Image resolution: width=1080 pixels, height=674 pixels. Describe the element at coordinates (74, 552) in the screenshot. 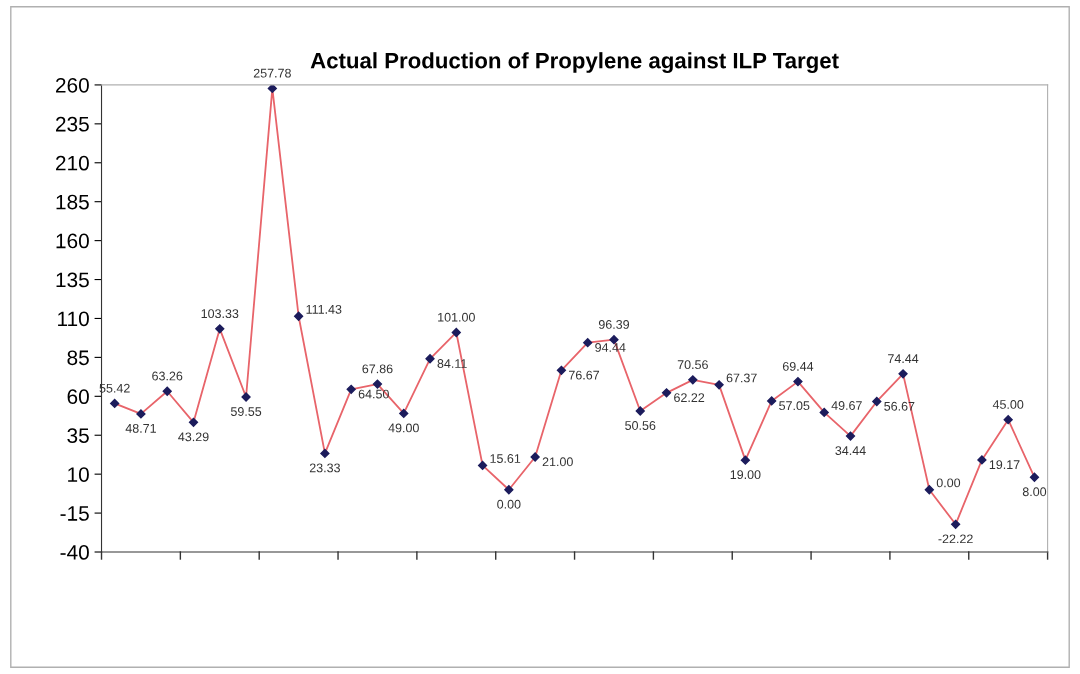

I see `y-tick-label: -40` at that location.